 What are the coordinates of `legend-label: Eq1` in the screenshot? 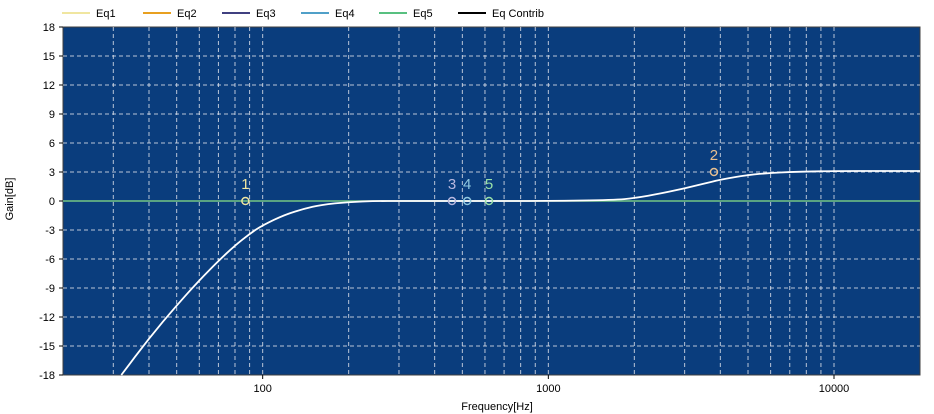 It's located at (106, 14).